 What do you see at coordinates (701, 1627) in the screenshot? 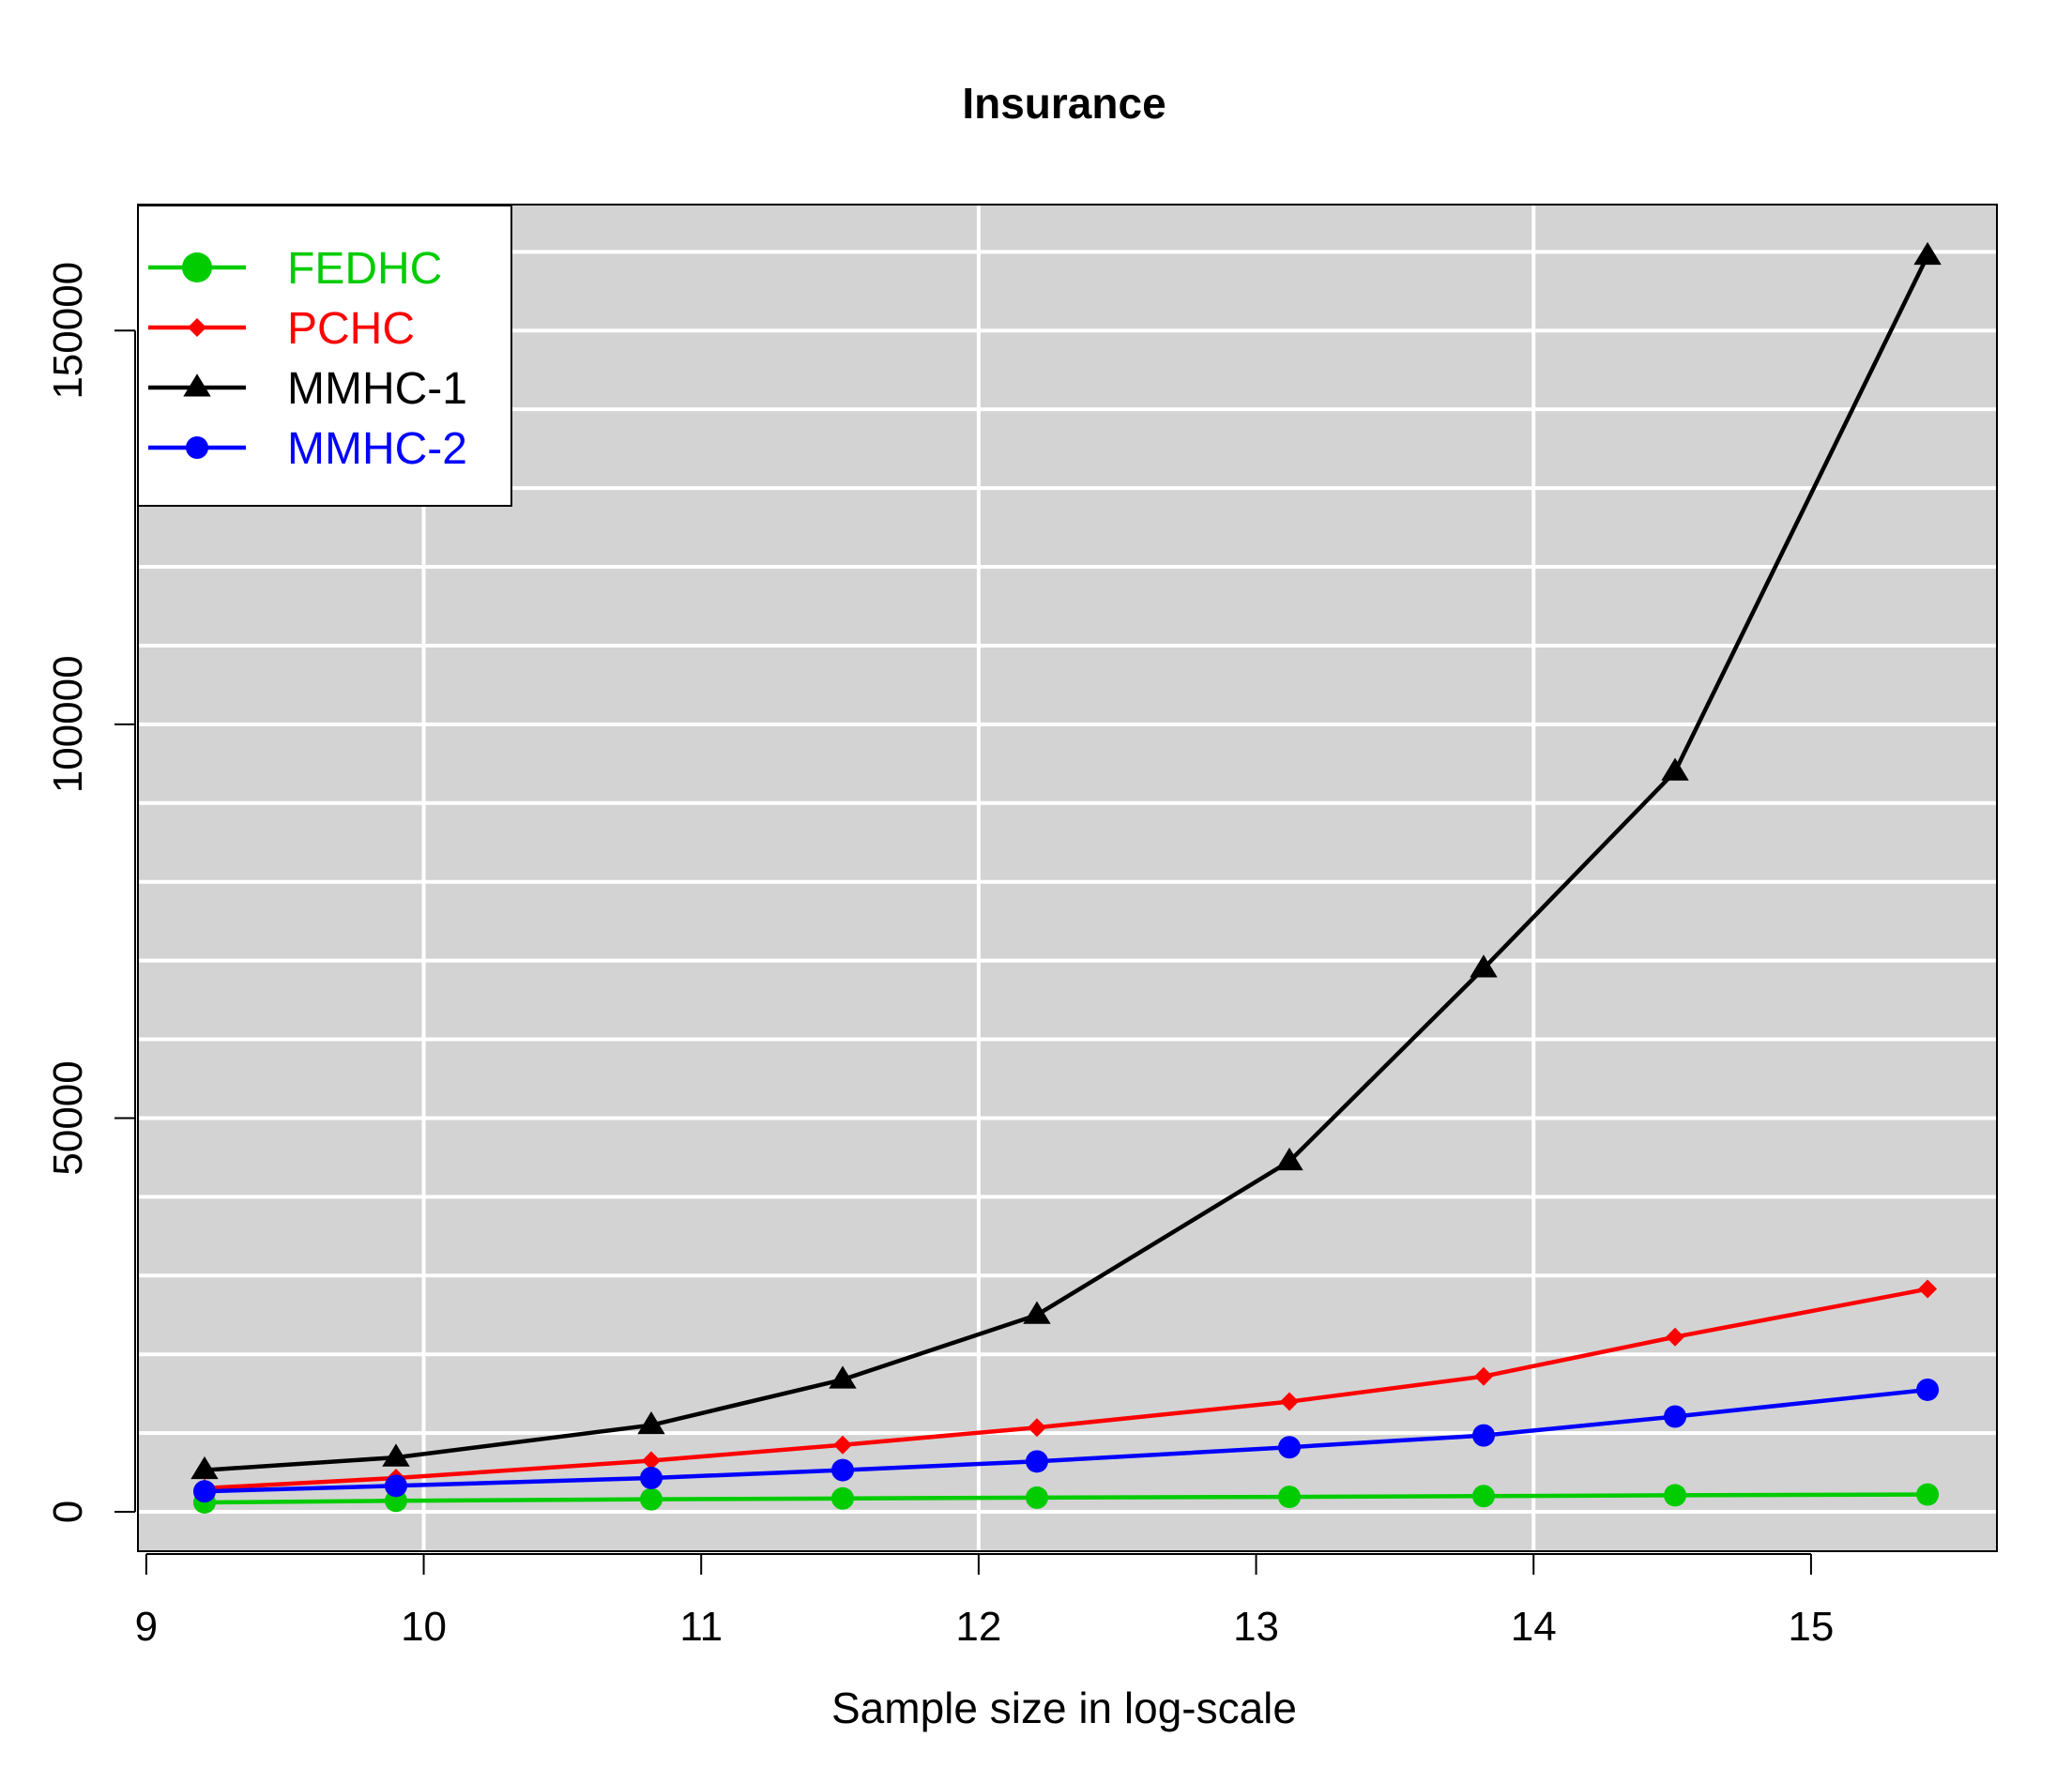
I see `x-tick-label: 11` at bounding box center [701, 1627].